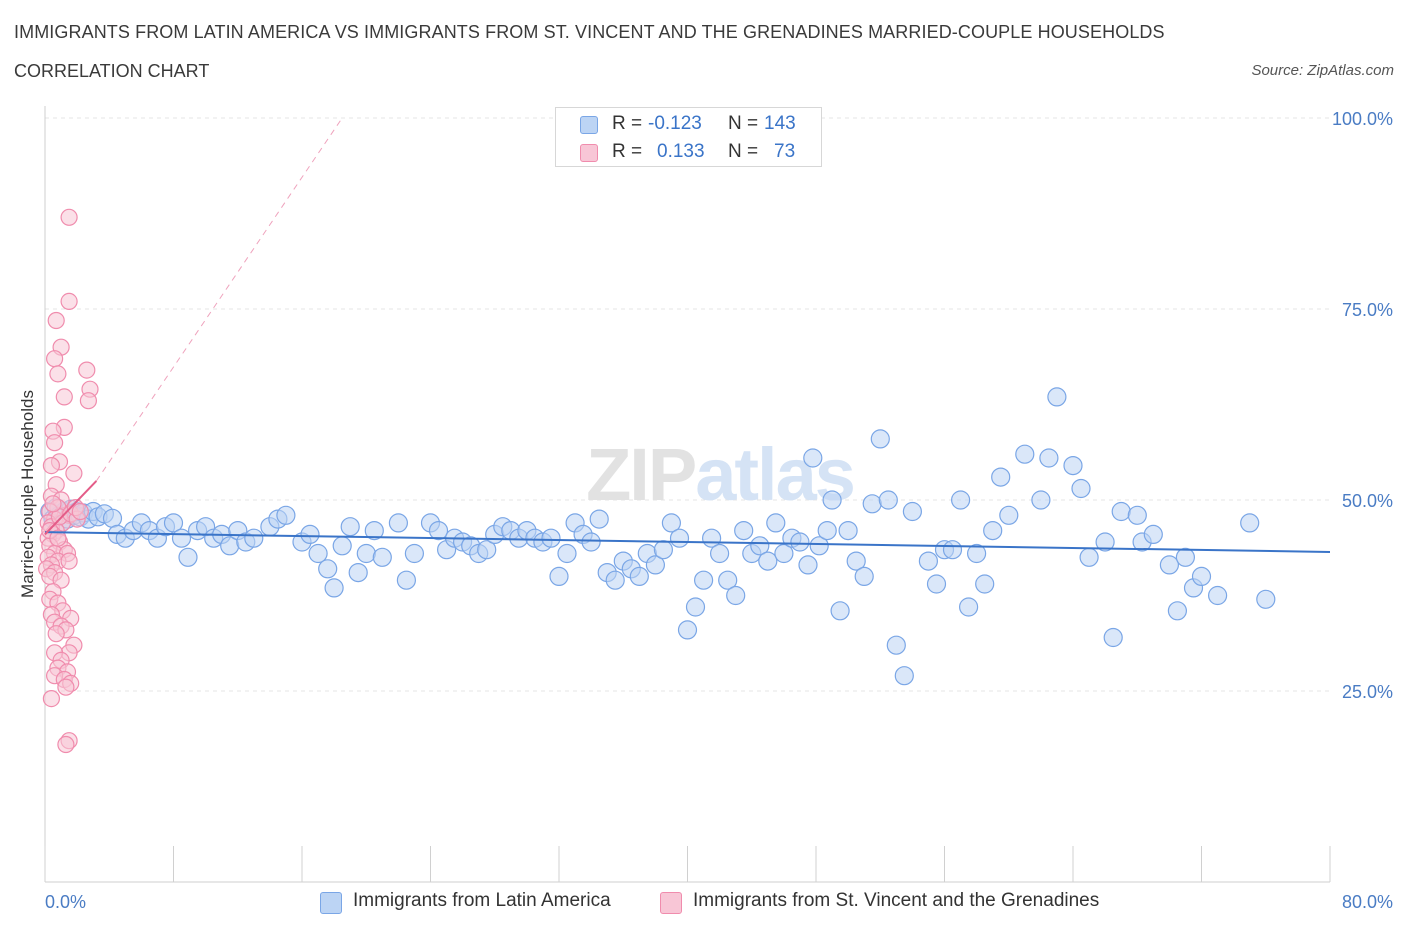  What do you see at coordinates (1322, 70) in the screenshot?
I see `chart-source: Source: ZipAtlas.com` at bounding box center [1322, 70].